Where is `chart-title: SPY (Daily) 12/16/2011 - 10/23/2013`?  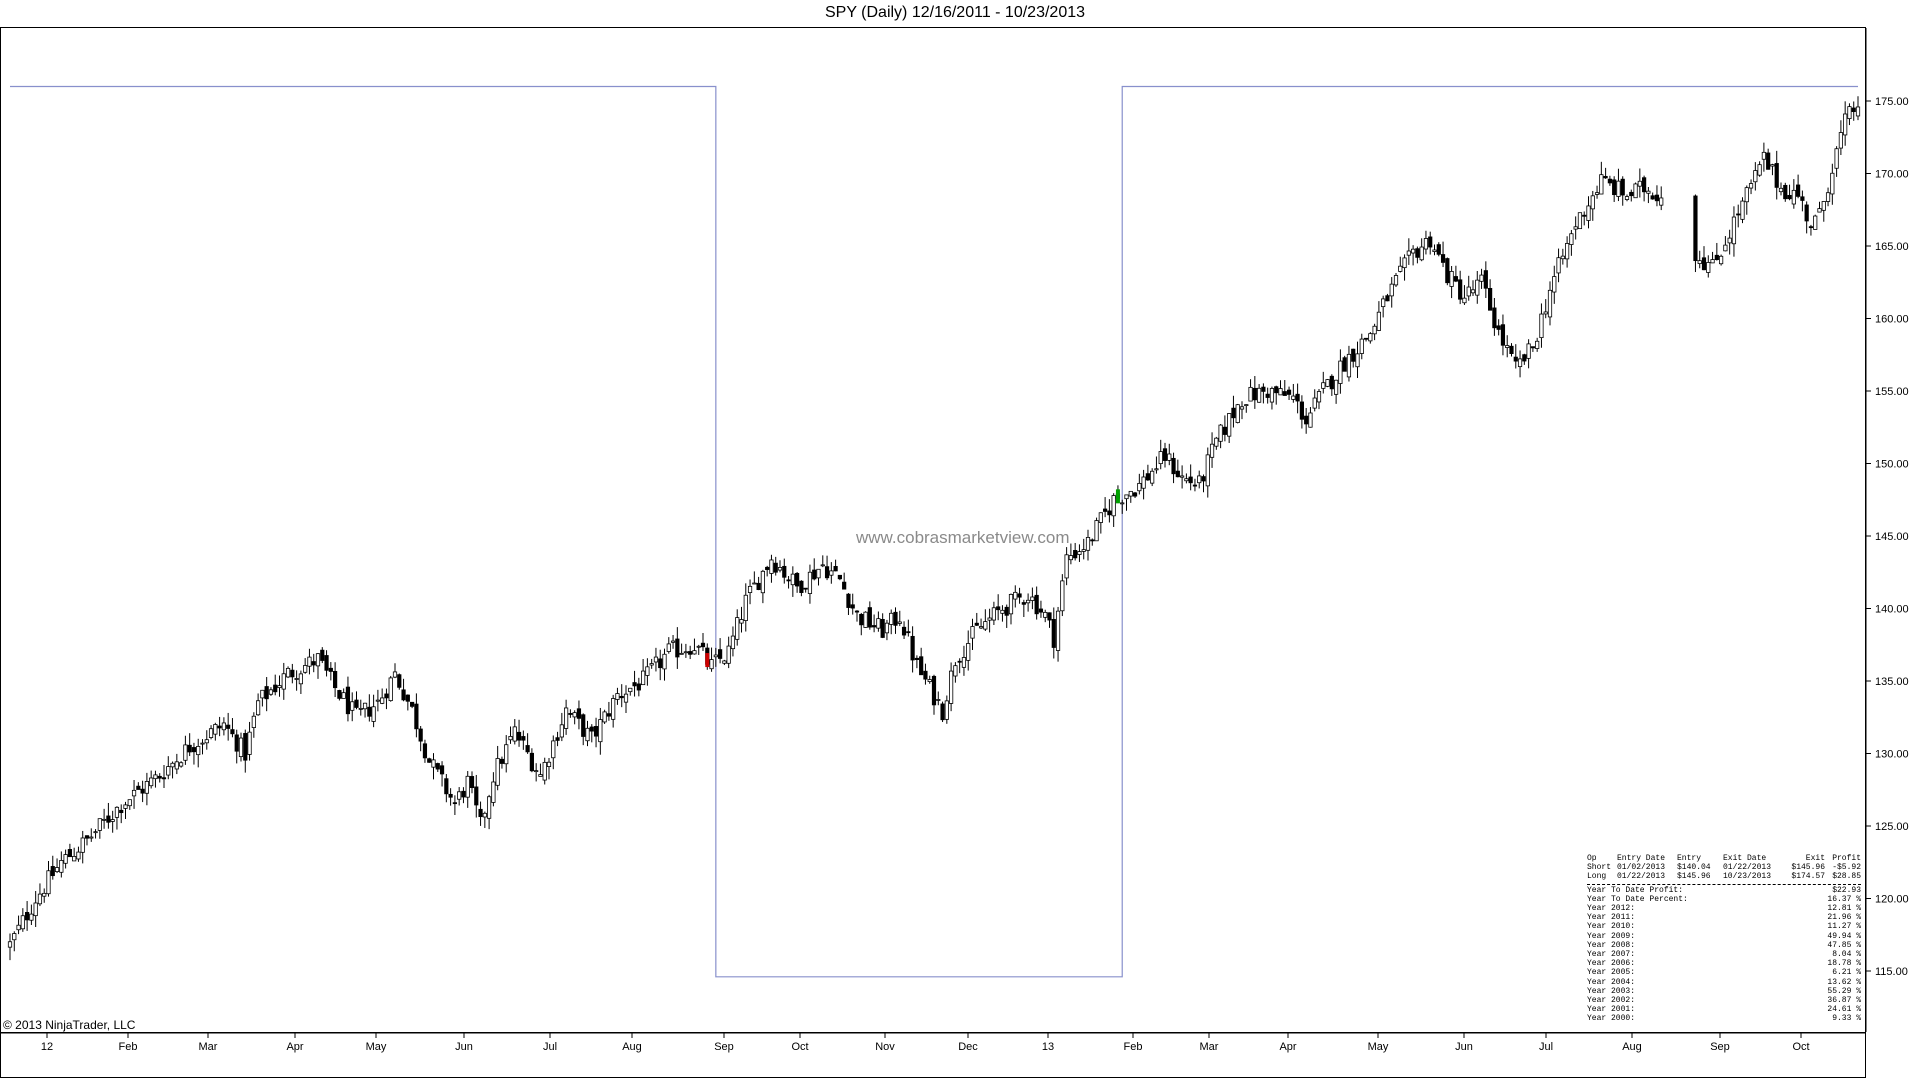 chart-title: SPY (Daily) 12/16/2011 - 10/23/2013 is located at coordinates (955, 12).